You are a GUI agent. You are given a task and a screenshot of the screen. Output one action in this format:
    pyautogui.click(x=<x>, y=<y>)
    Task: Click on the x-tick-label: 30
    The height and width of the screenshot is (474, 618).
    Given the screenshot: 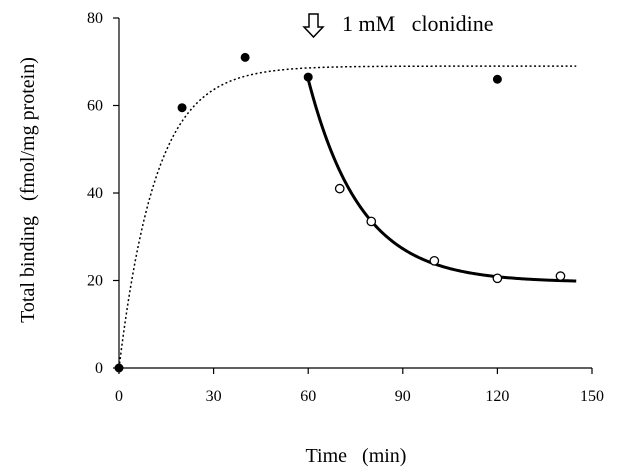 What is the action you would take?
    pyautogui.click(x=214, y=396)
    